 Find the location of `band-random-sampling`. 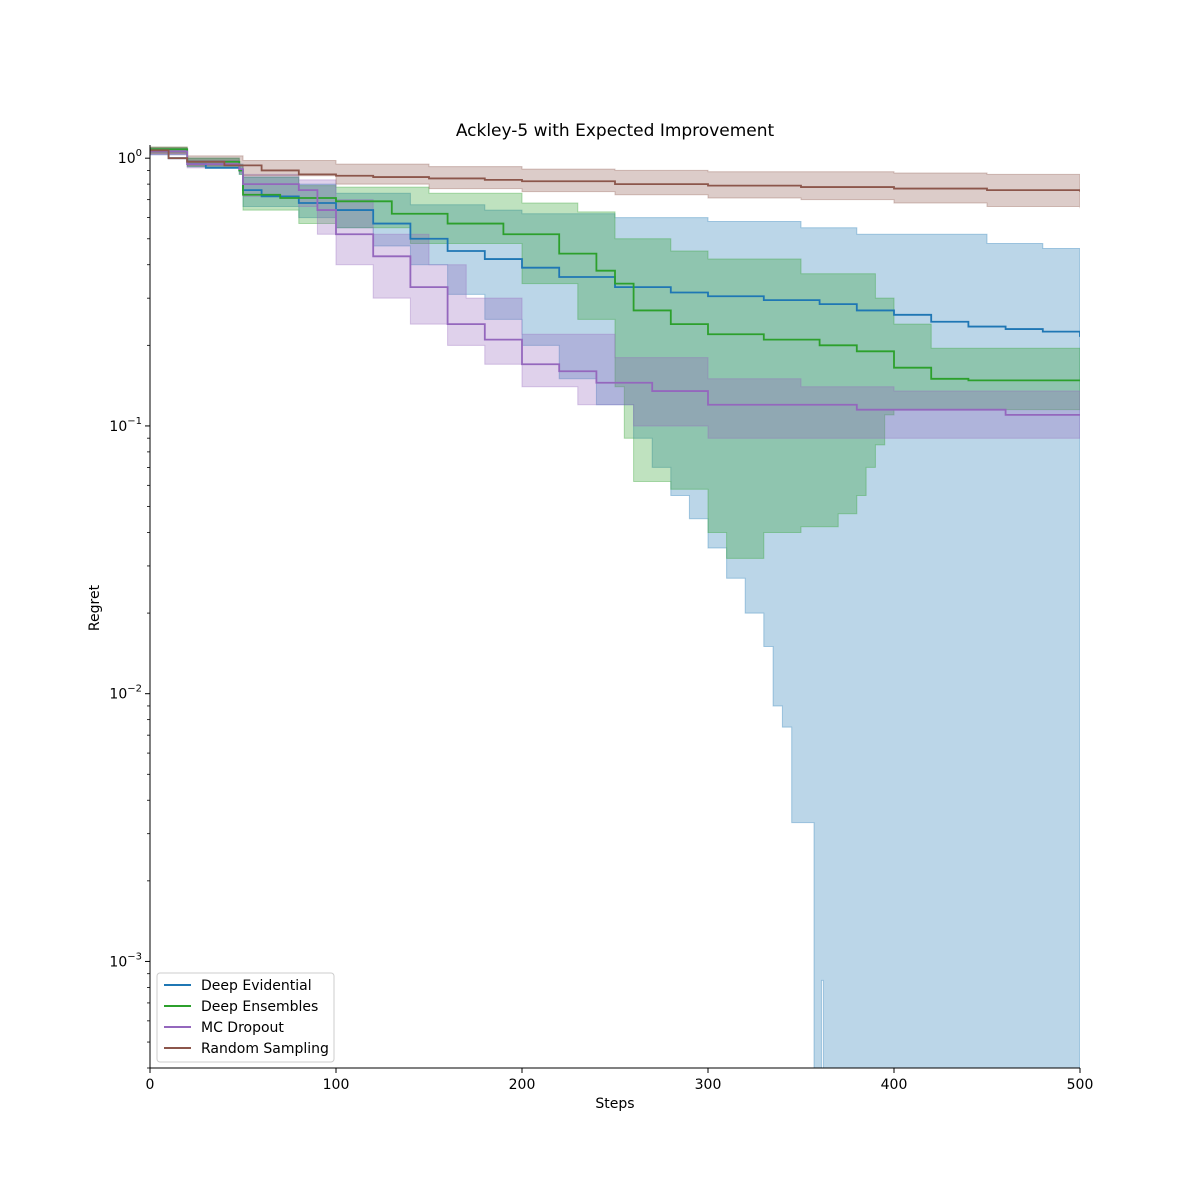

band-random-sampling is located at coordinates (615, 177).